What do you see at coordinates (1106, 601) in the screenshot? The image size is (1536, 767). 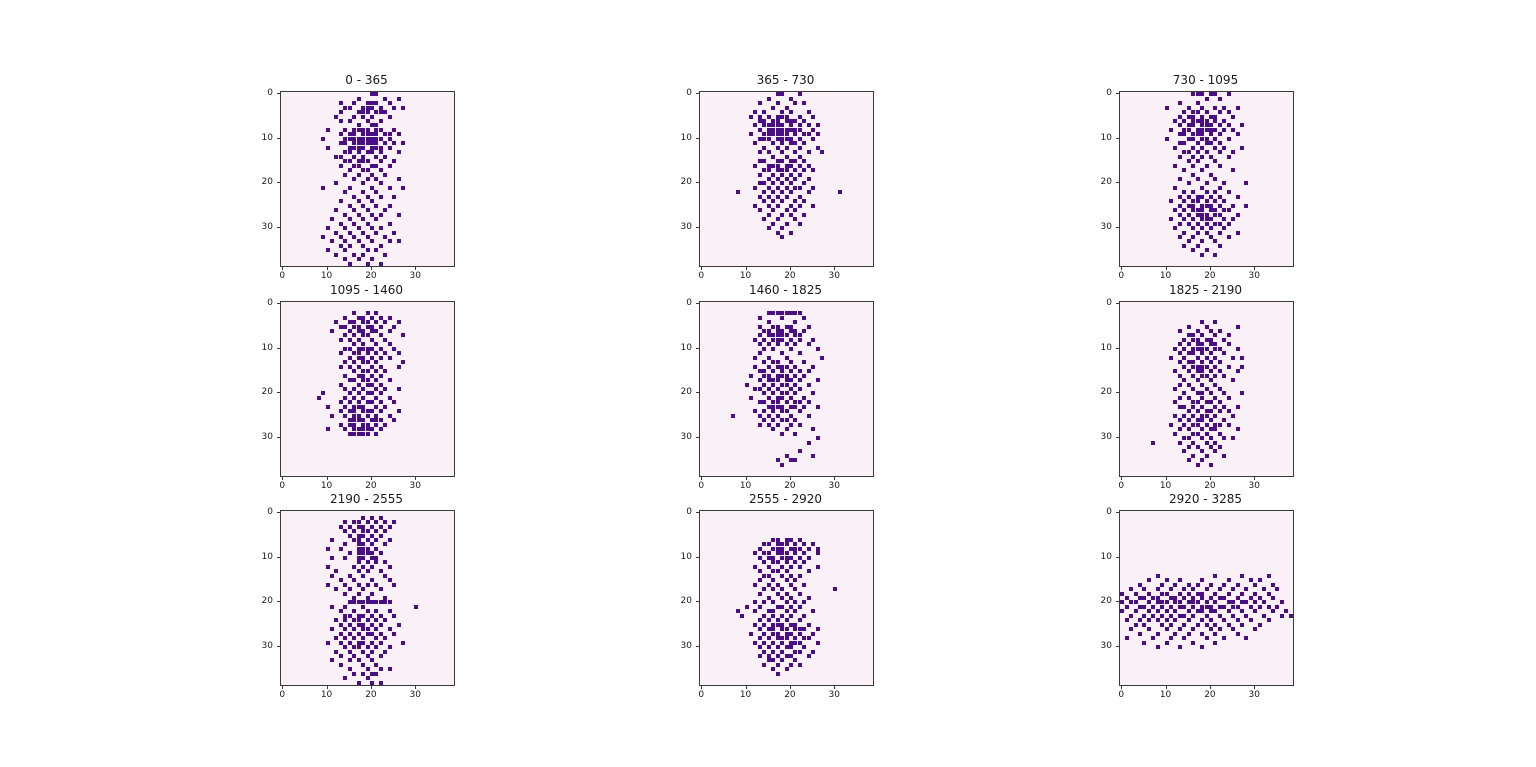 I see `y-tick-label: 20` at bounding box center [1106, 601].